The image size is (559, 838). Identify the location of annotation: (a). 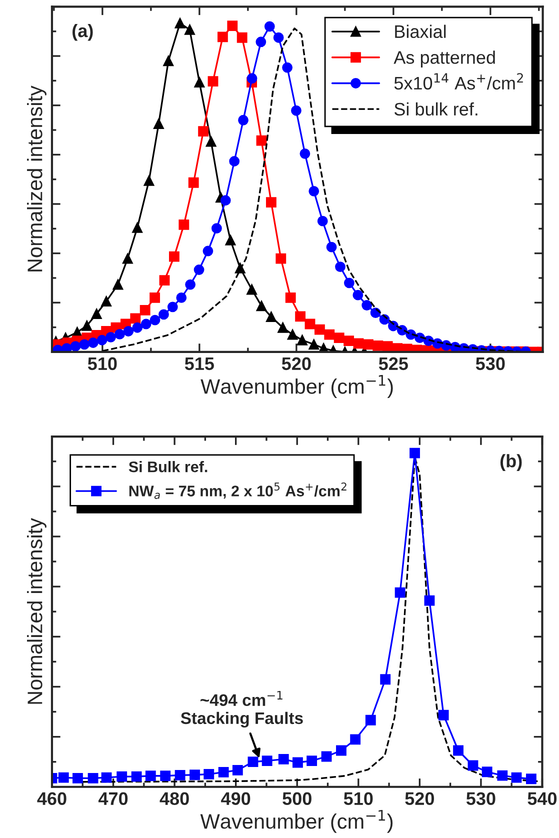
(82, 32).